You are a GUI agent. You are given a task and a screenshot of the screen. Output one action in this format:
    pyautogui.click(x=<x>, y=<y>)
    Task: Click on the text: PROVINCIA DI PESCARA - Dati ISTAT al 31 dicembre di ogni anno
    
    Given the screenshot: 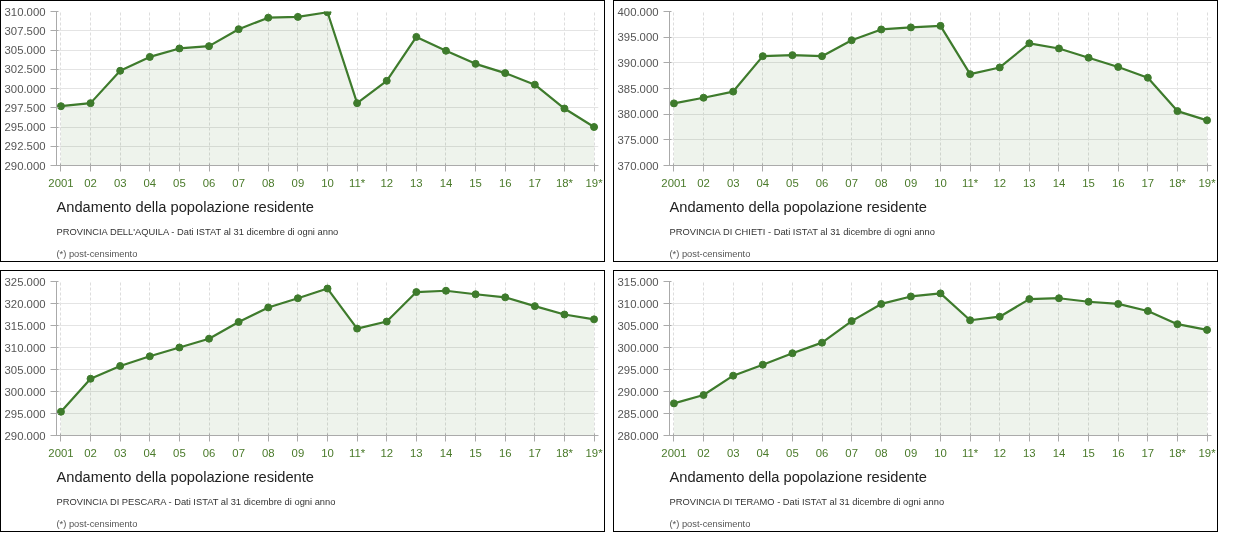 What is the action you would take?
    pyautogui.click(x=196, y=501)
    